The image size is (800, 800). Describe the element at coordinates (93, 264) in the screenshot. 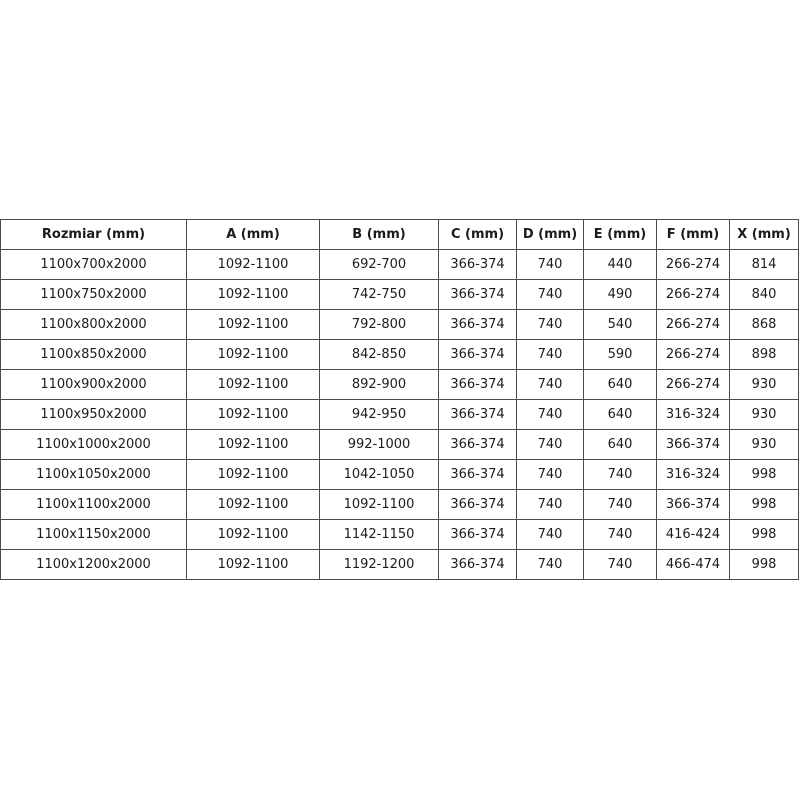

I see `table-cell: 1100x700x2000` at that location.